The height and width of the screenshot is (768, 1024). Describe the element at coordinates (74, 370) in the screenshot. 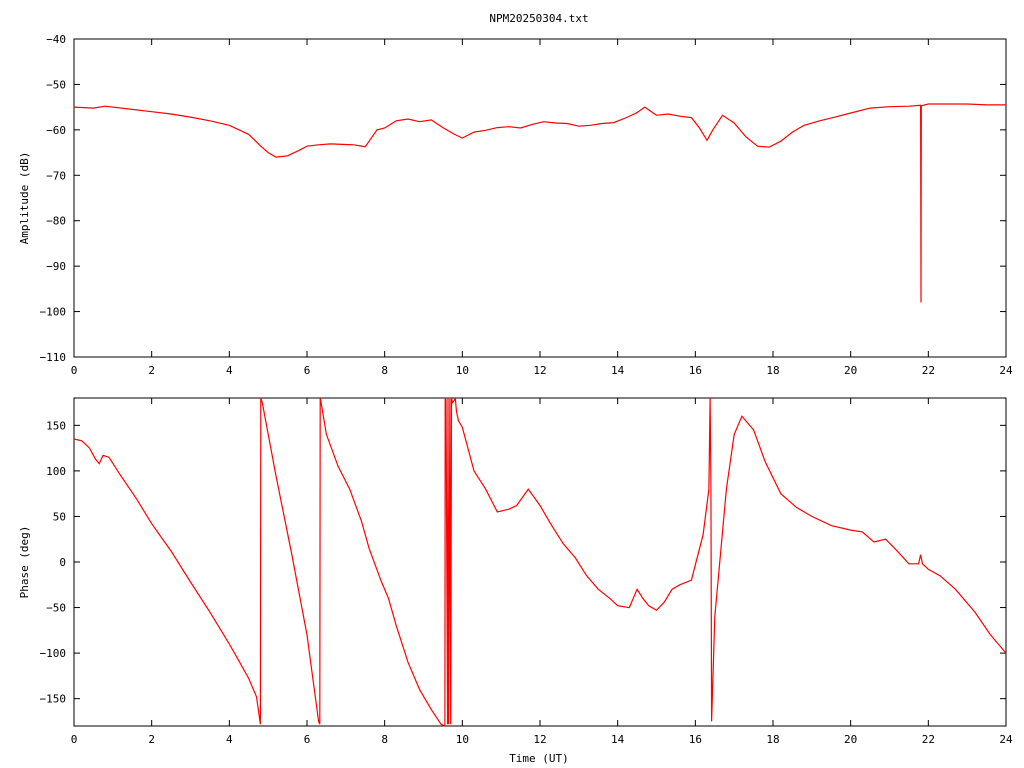

I see `amplitude-x-tick-label: 0` at that location.